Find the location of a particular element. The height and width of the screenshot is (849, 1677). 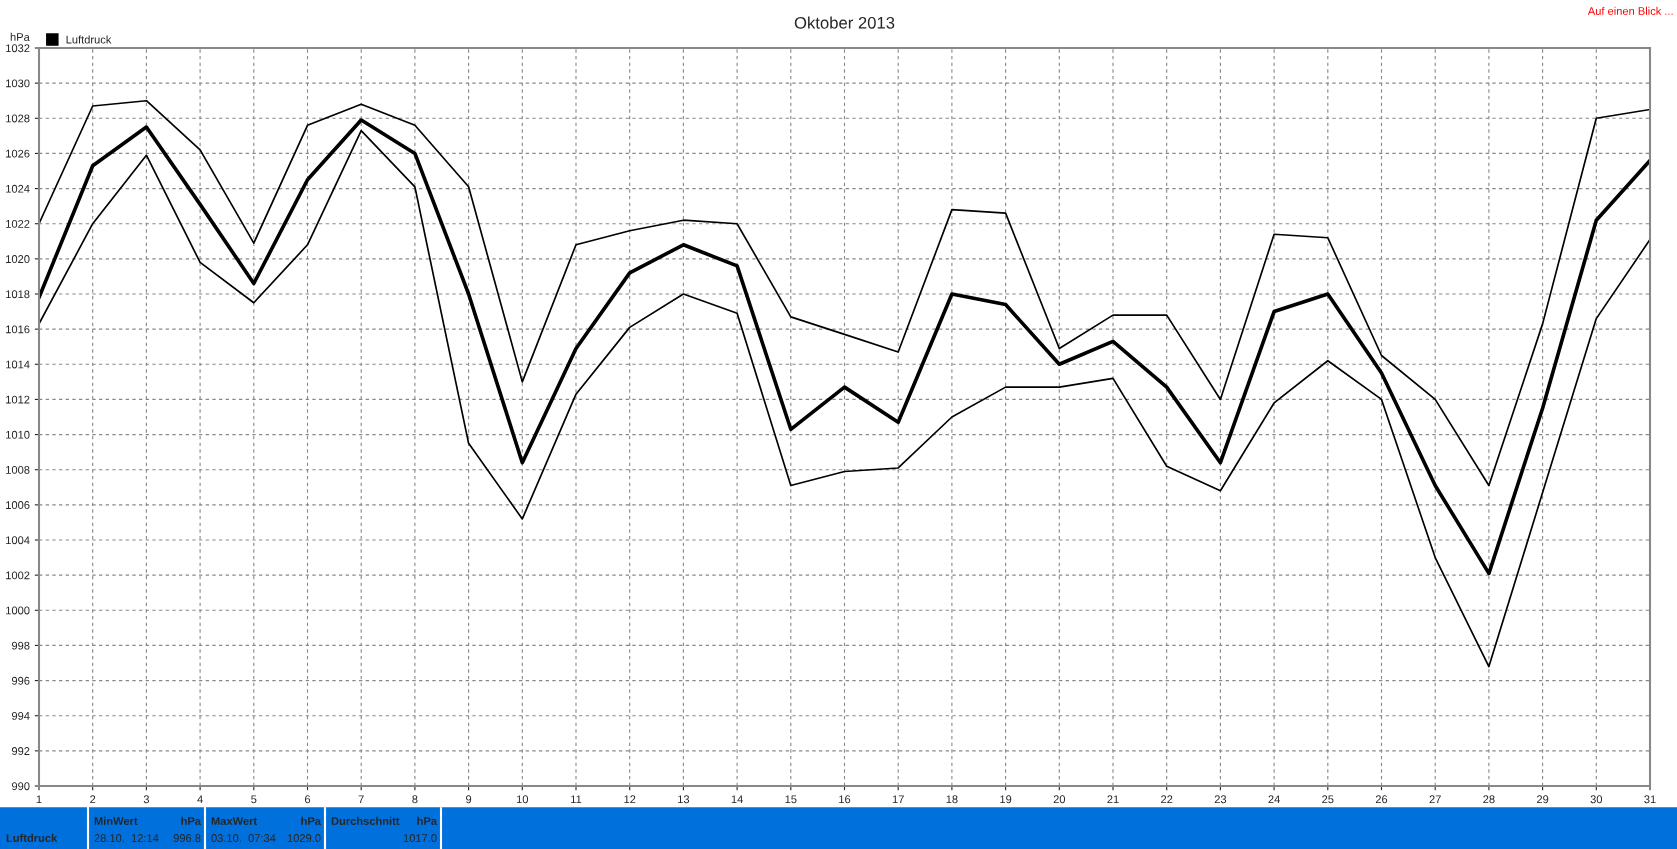

x-tick-label: 29 is located at coordinates (1542, 799).